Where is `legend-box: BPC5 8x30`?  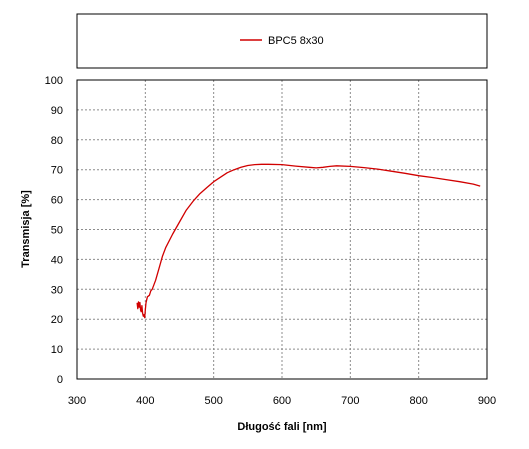
legend-box: BPC5 8x30 is located at coordinates (282, 41).